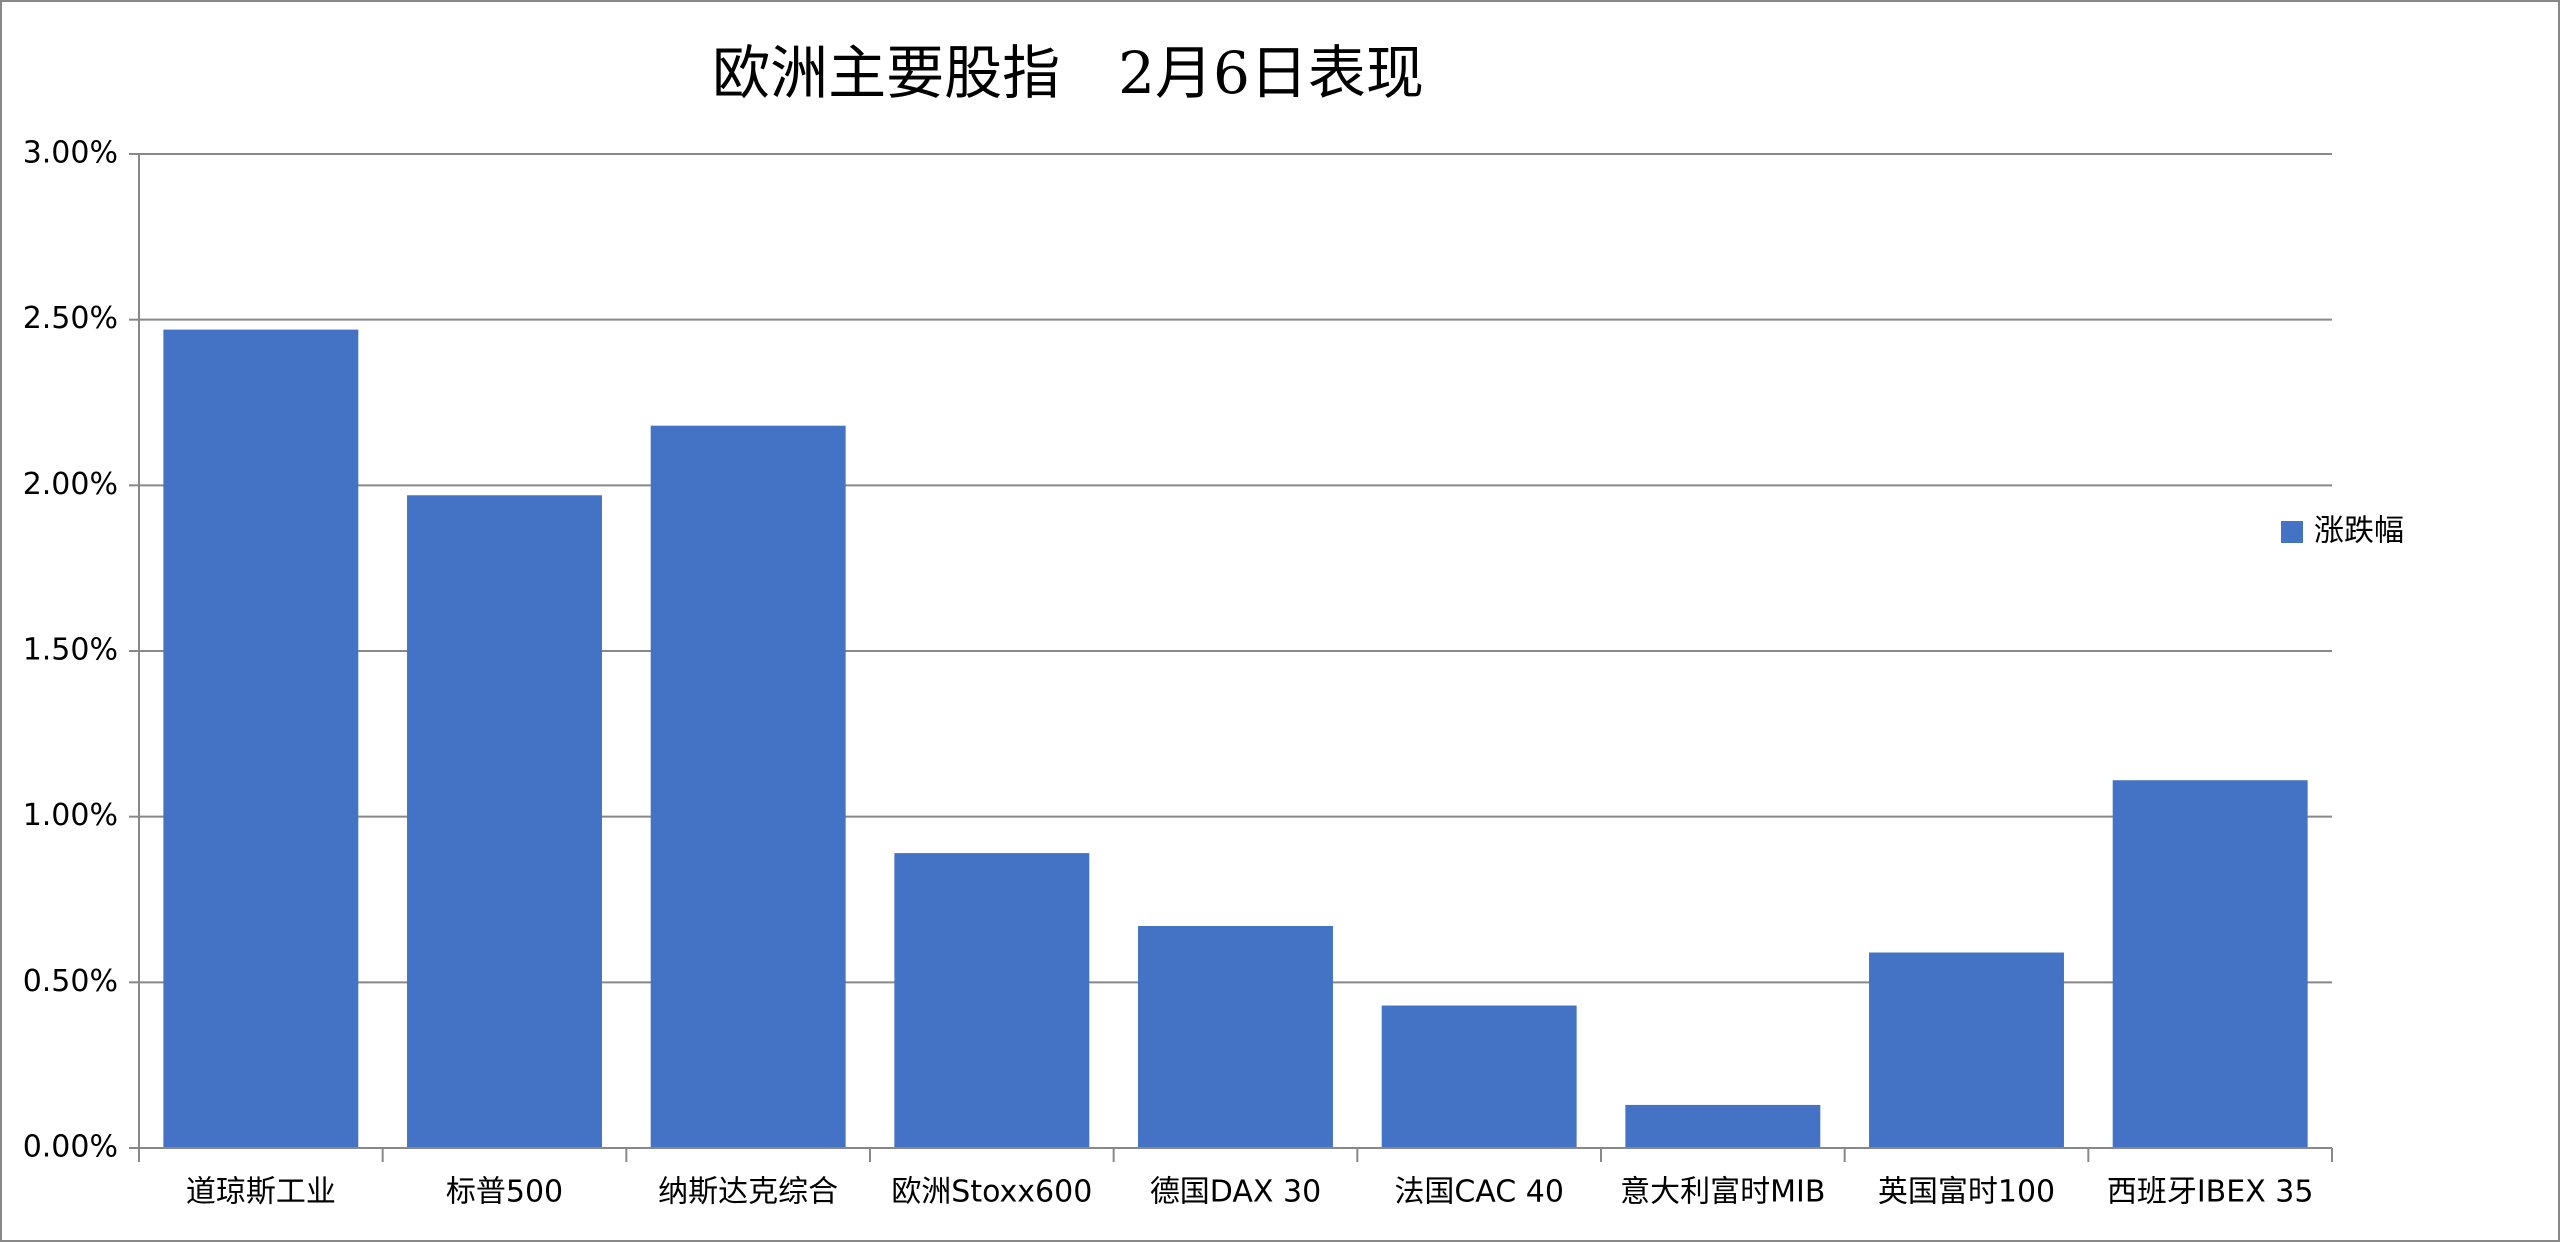 This screenshot has height=1242, width=2560. I want to click on x-tick-label: 法国CAC 40, so click(1479, 1192).